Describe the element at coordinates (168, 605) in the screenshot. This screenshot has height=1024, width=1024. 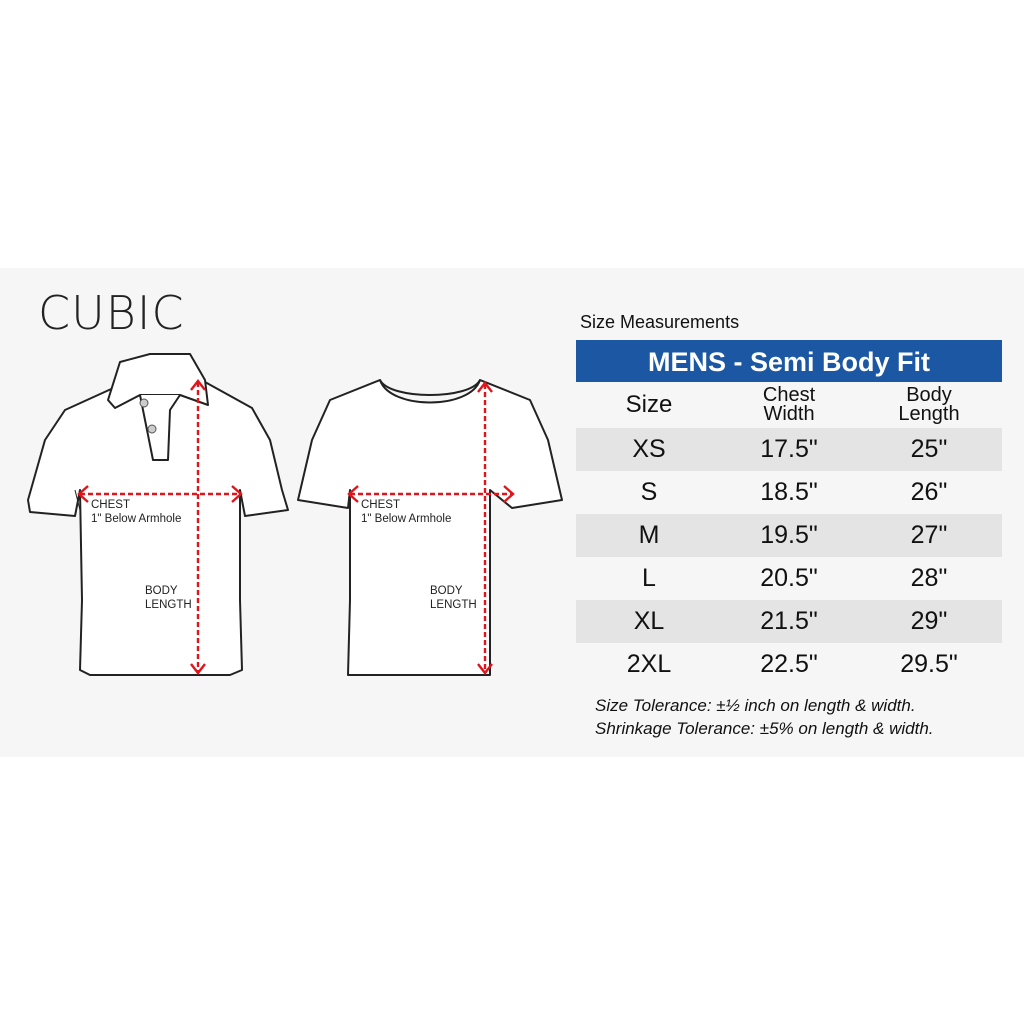
I see `polo-length-label-2: LENGTH` at that location.